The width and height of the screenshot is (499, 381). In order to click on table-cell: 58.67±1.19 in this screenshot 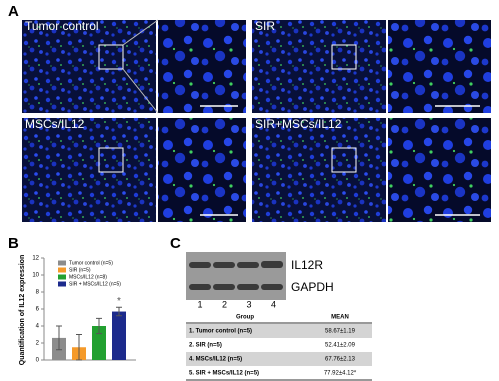, I will do `click(340, 332)`.